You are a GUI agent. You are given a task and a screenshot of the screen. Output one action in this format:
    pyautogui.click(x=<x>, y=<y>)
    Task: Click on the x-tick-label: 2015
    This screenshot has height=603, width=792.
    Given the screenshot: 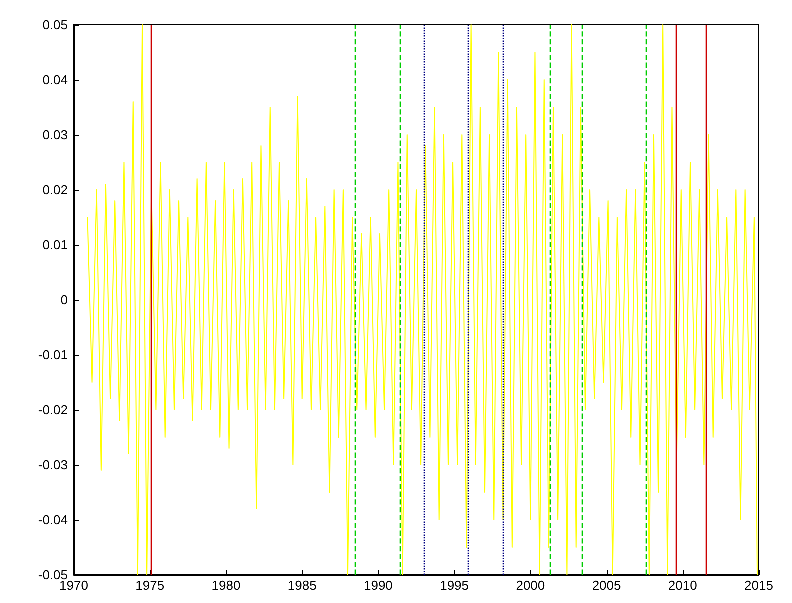 What is the action you would take?
    pyautogui.click(x=759, y=585)
    